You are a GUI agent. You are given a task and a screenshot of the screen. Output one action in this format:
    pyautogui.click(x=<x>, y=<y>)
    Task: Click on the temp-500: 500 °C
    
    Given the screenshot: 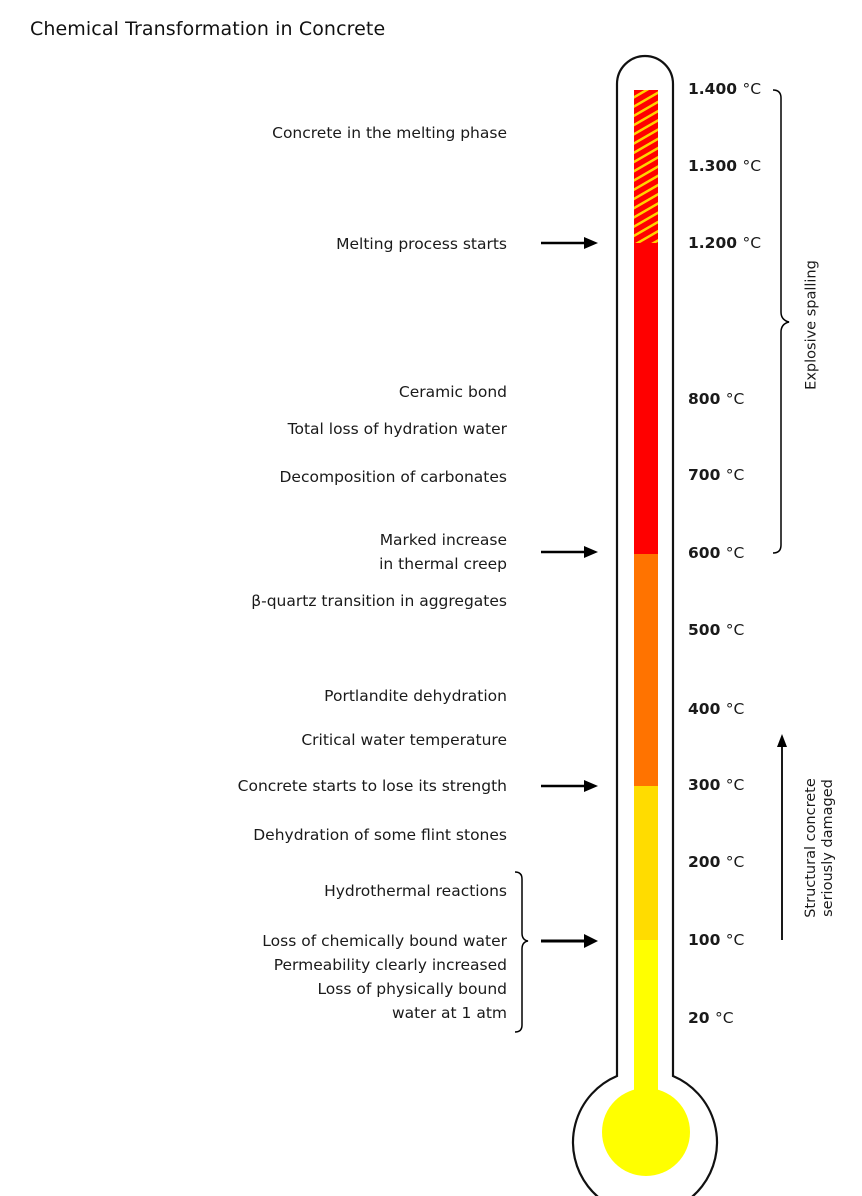 What is the action you would take?
    pyautogui.click(x=716, y=630)
    